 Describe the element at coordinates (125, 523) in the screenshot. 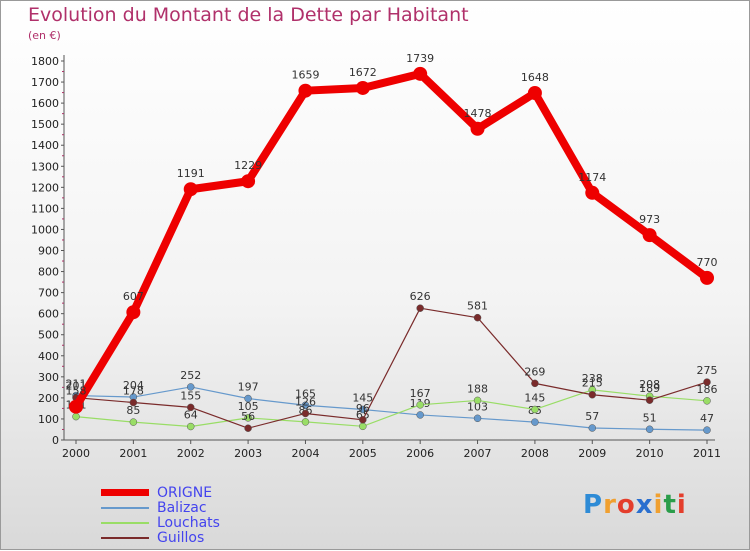

I see `legend-swatch-louchats` at that location.